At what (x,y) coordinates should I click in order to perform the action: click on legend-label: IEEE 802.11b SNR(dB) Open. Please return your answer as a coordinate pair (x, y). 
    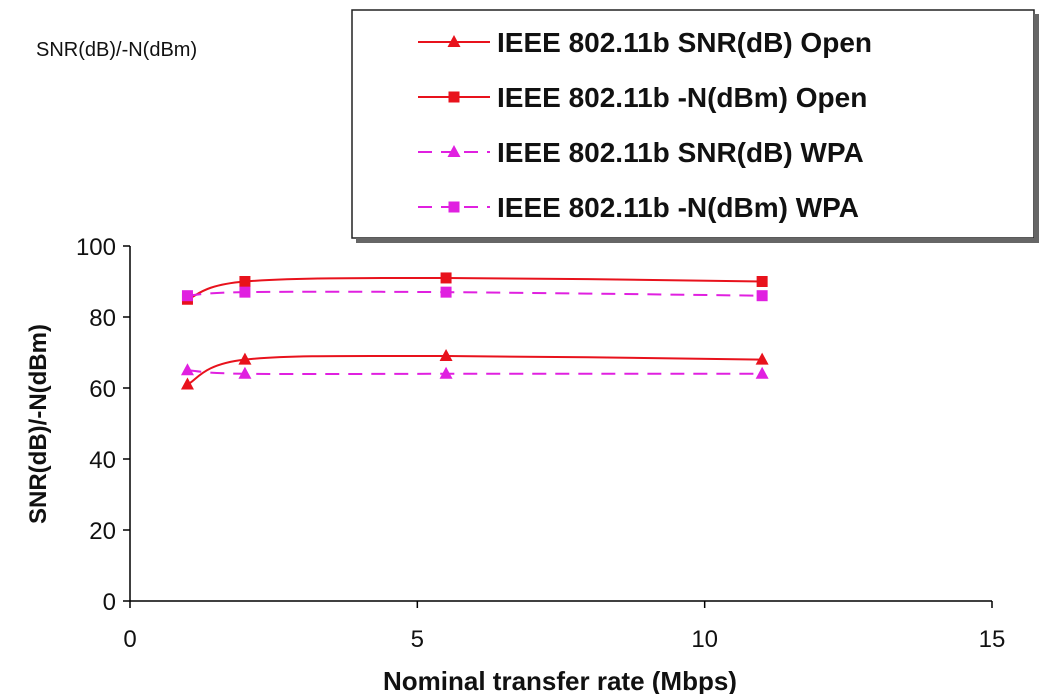
    Looking at the image, I should click on (684, 42).